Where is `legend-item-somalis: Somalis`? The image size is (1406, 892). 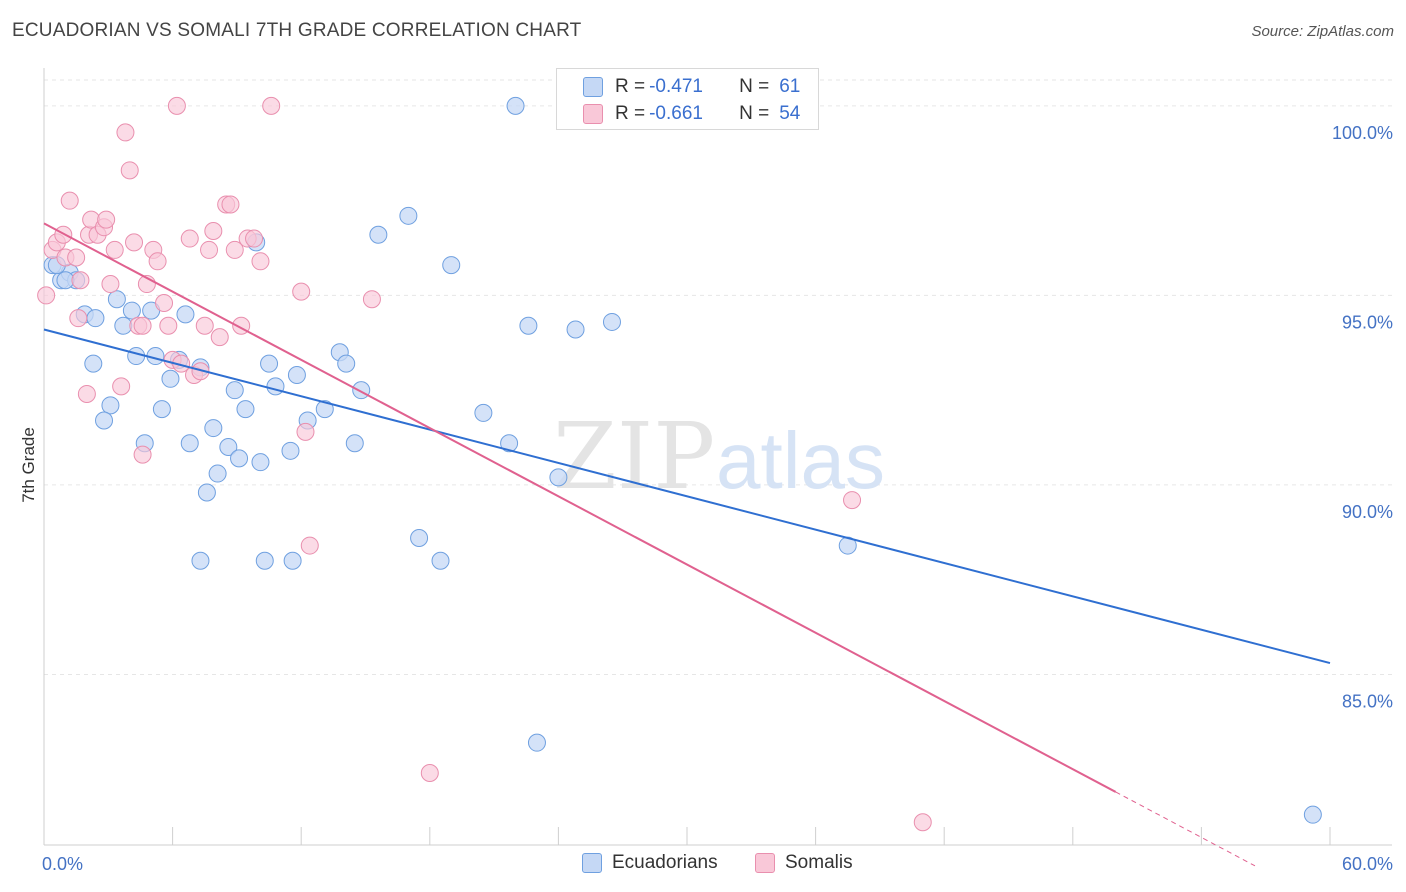
legend-item-somalis: Somalis is located at coordinates (804, 863).